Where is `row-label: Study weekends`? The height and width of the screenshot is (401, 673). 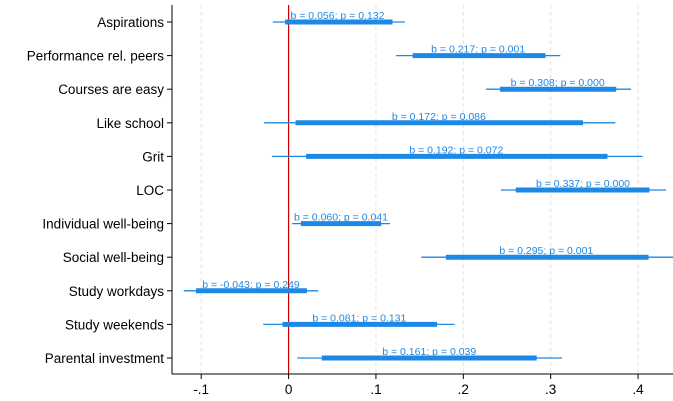 row-label: Study weekends is located at coordinates (114, 324).